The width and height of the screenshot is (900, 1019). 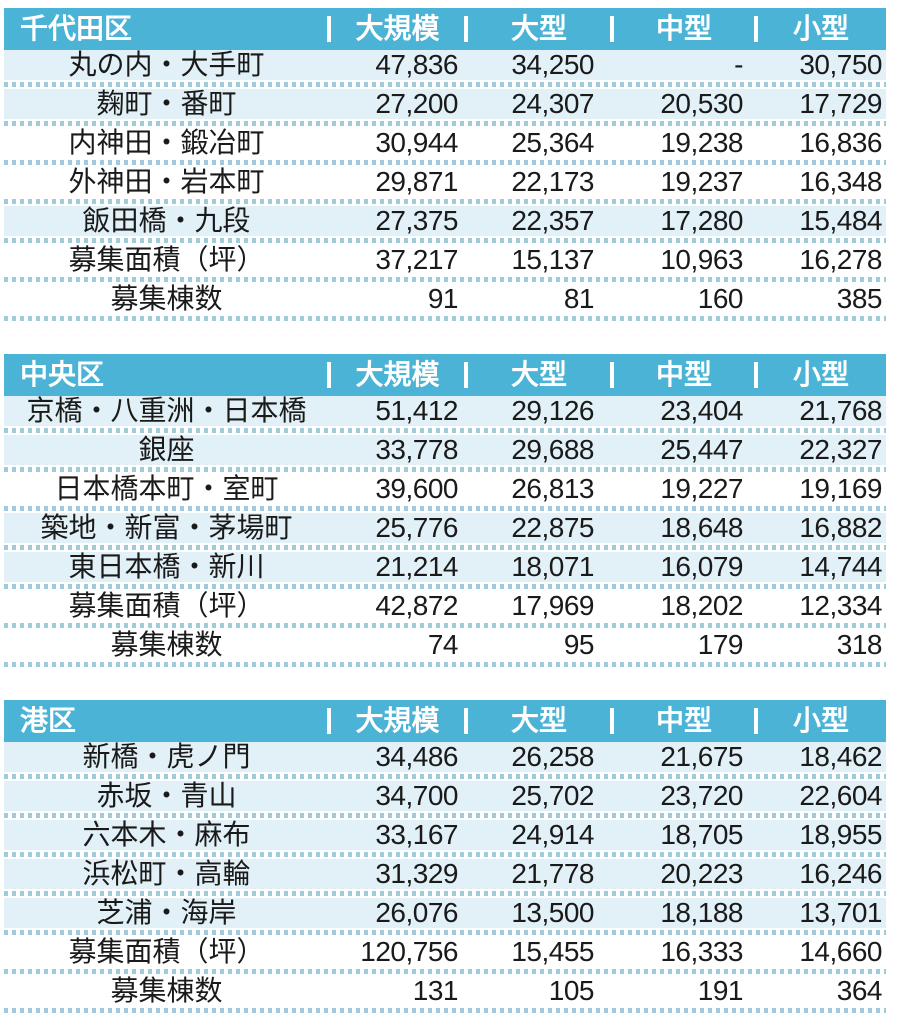 I want to click on value-cell: 17,969, so click(x=552, y=605).